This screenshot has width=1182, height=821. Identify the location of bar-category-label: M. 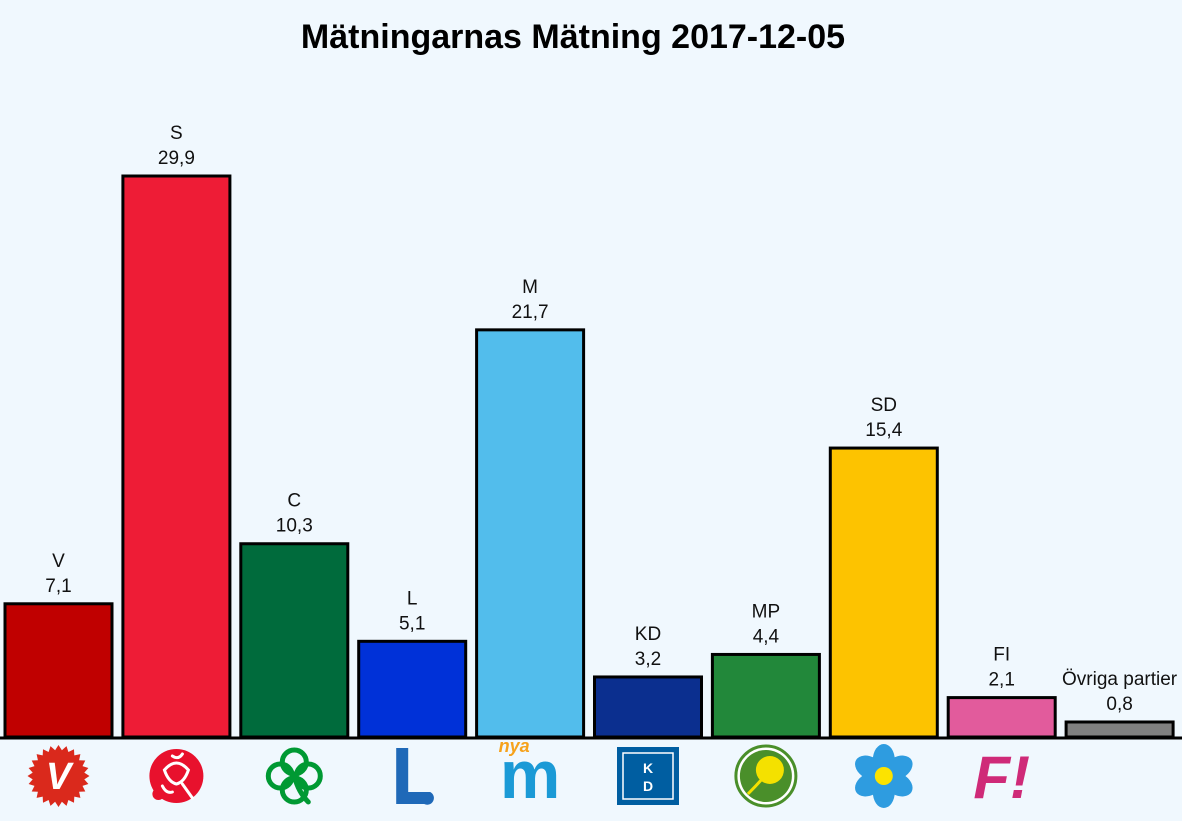
(530, 287).